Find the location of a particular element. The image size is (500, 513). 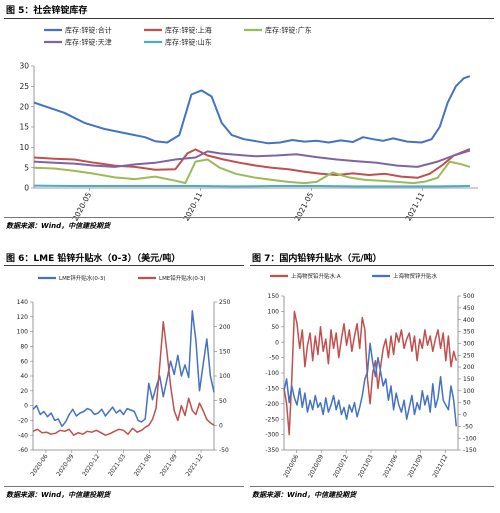

fig7-y-right-tick-label: 350 is located at coordinates (469, 332).